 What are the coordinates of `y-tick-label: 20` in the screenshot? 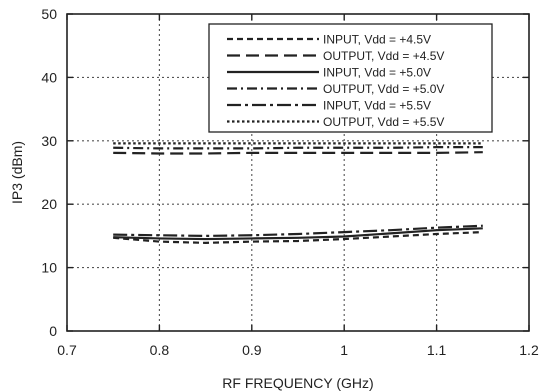 It's located at (49, 204).